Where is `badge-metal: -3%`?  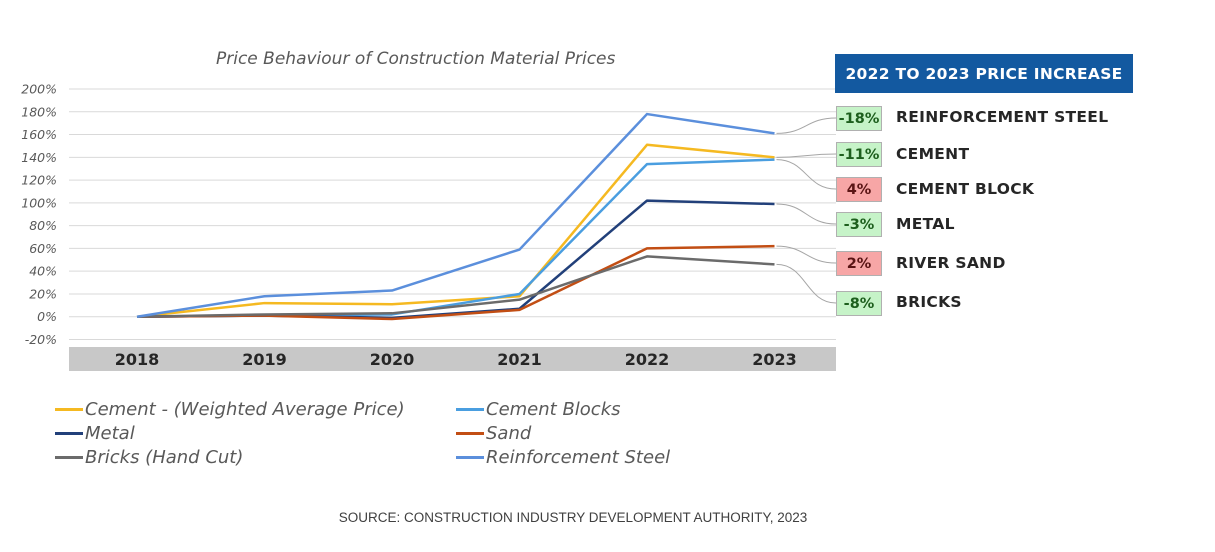 badge-metal: -3% is located at coordinates (859, 224).